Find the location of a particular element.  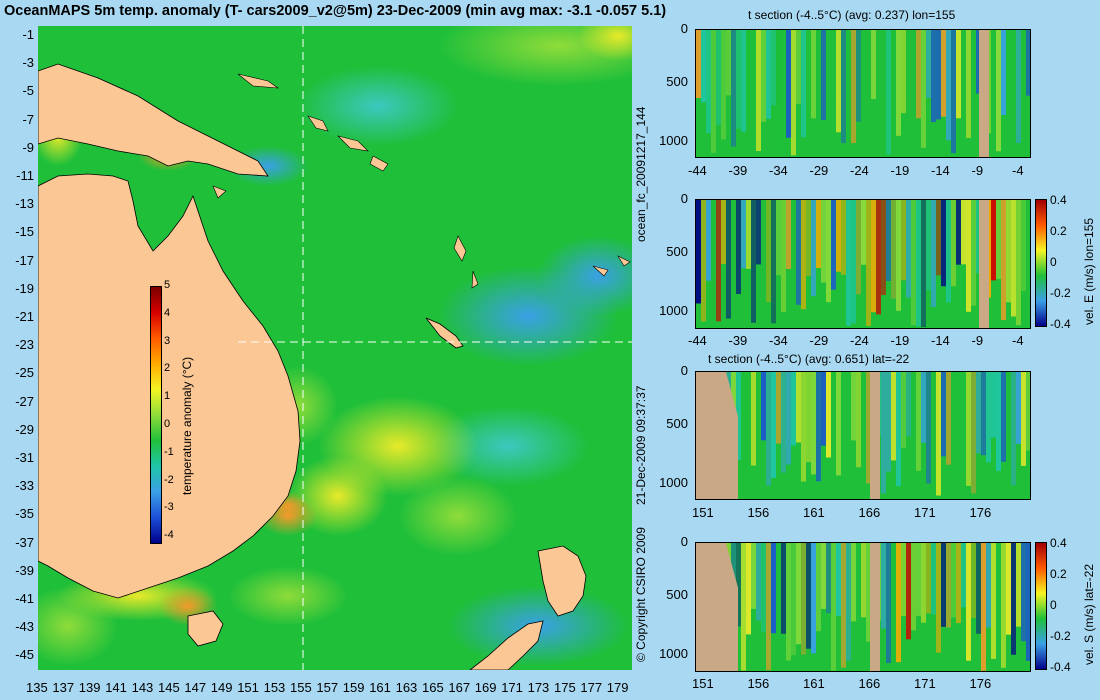

new-caledonia-landmass is located at coordinates (444, 333).